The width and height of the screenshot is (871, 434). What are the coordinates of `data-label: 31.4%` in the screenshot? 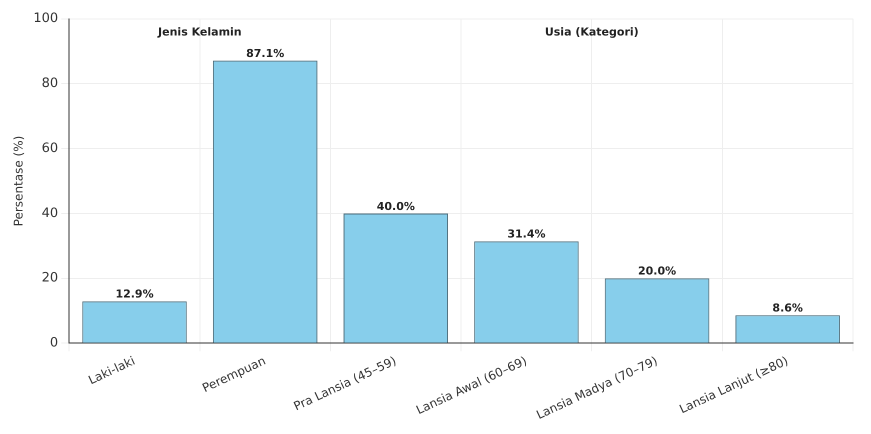 It's located at (526, 234).